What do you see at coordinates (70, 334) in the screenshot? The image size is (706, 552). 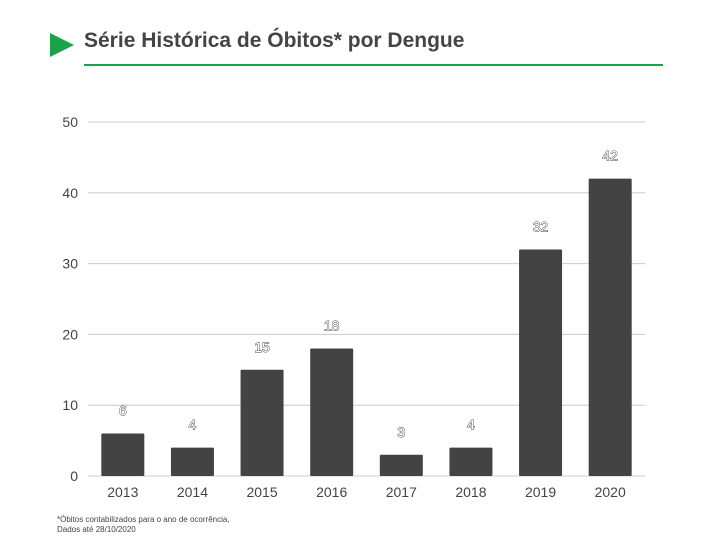 I see `y-tick-label: 20` at bounding box center [70, 334].